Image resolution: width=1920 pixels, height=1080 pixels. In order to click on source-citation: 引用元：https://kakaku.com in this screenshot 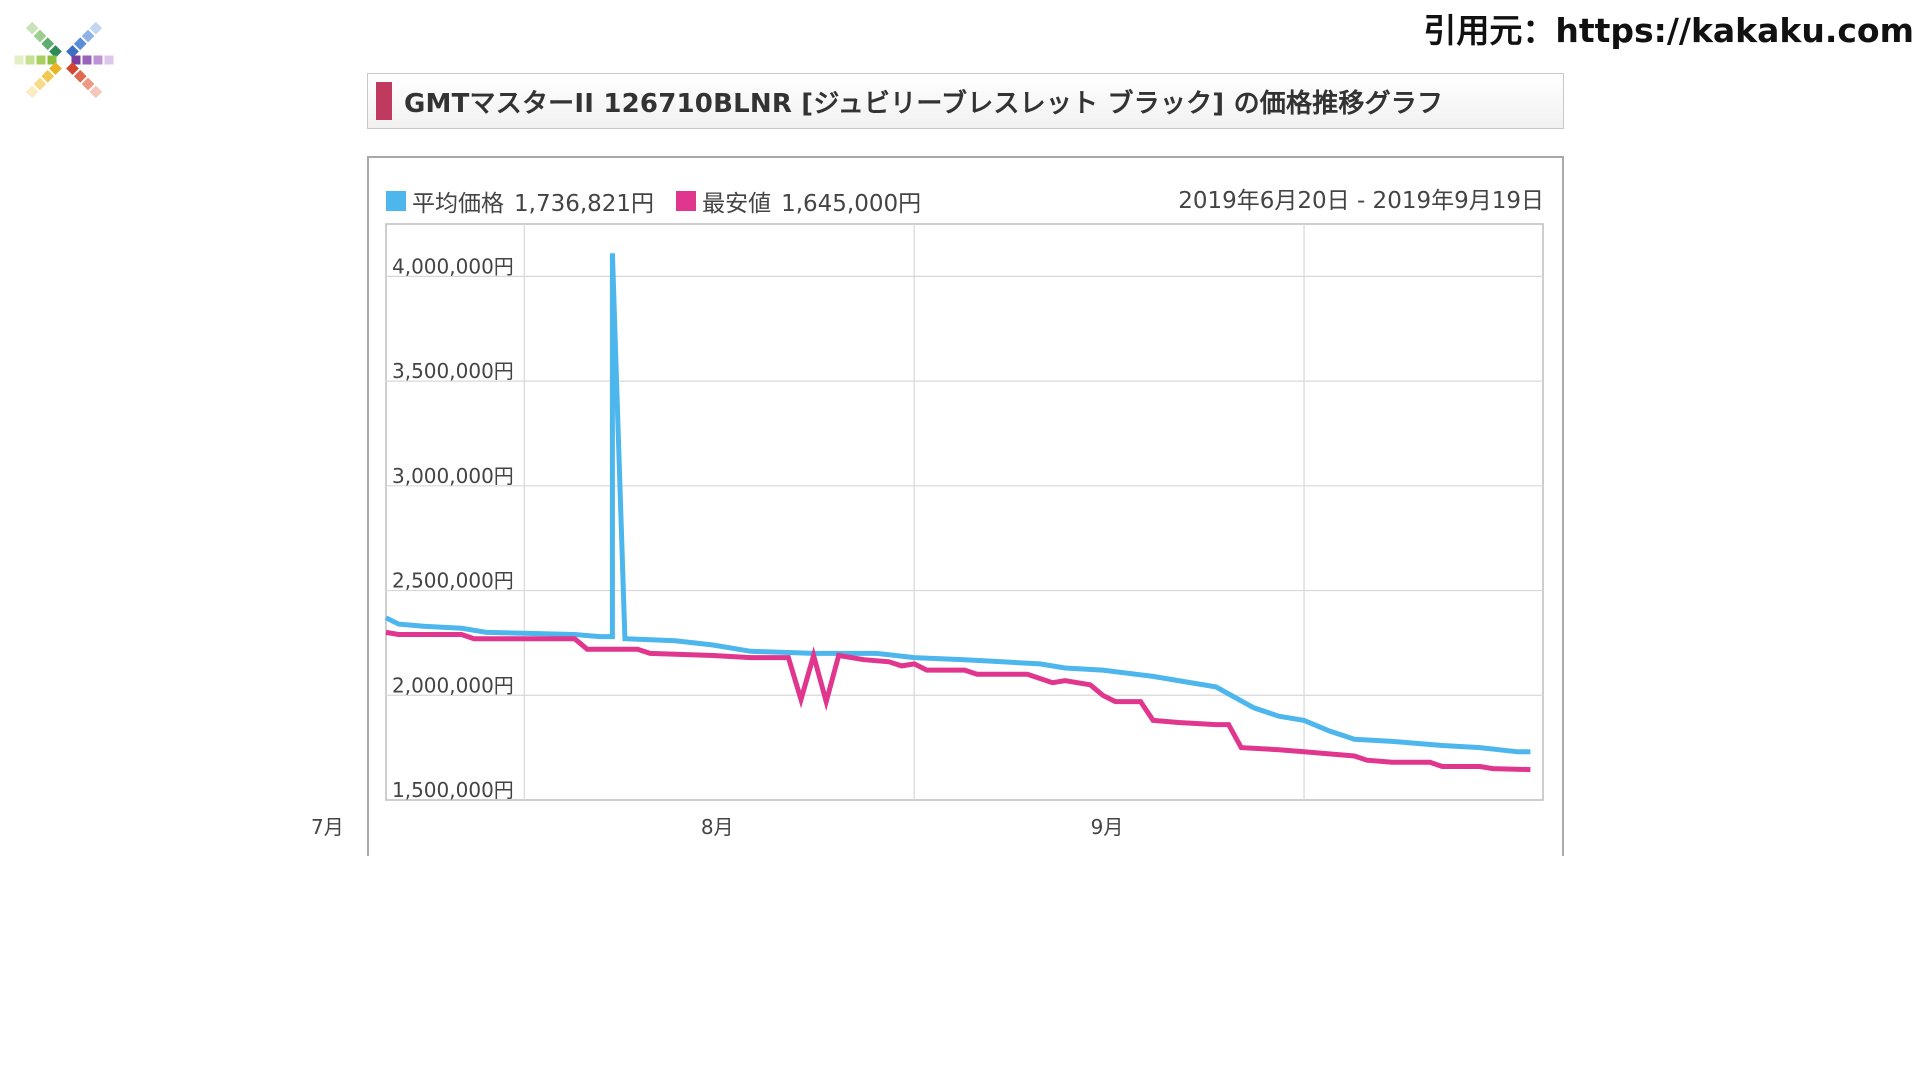, I will do `click(1668, 30)`.